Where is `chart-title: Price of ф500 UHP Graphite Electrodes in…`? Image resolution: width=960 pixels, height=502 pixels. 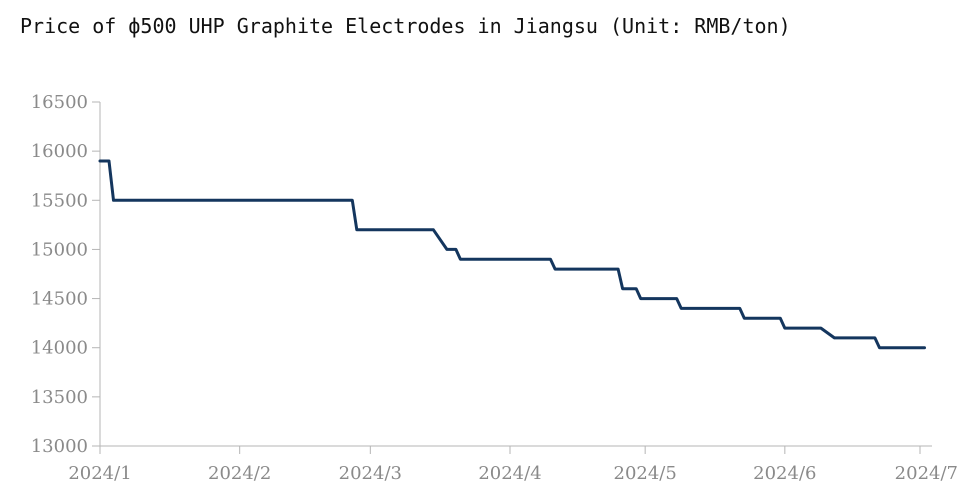
chart-title: Price of ф500 UHP Graphite Electrodes in… is located at coordinates (405, 26).